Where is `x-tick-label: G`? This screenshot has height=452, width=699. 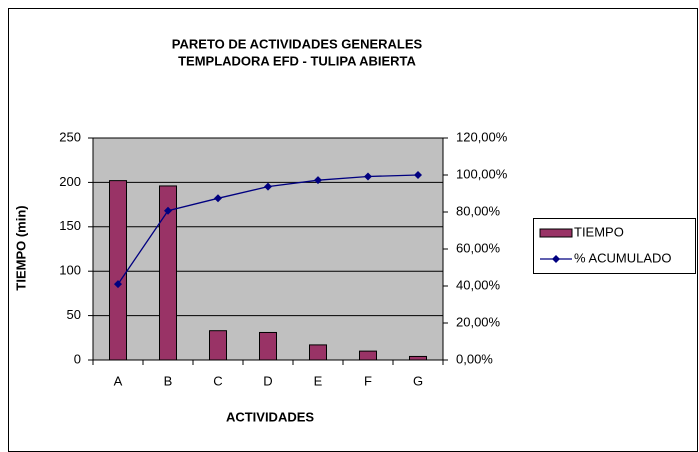 x-tick-label: G is located at coordinates (418, 380).